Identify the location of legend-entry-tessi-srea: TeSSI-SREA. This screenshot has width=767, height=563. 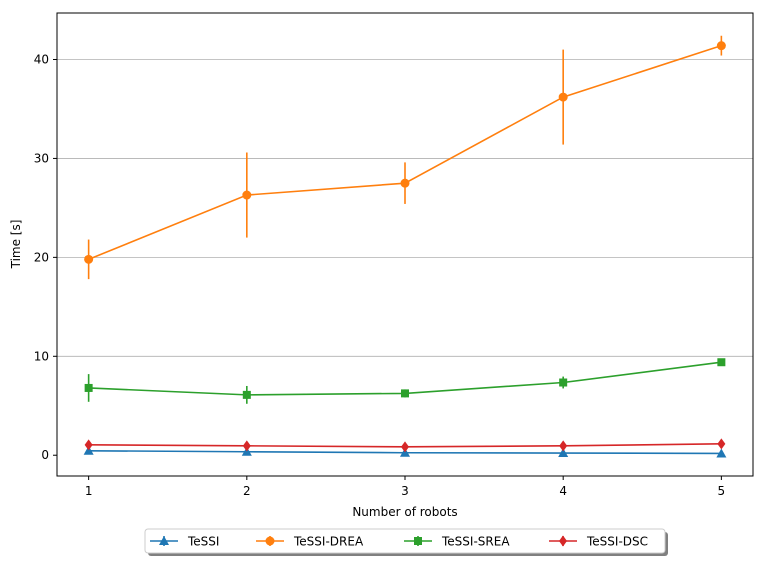
(457, 542).